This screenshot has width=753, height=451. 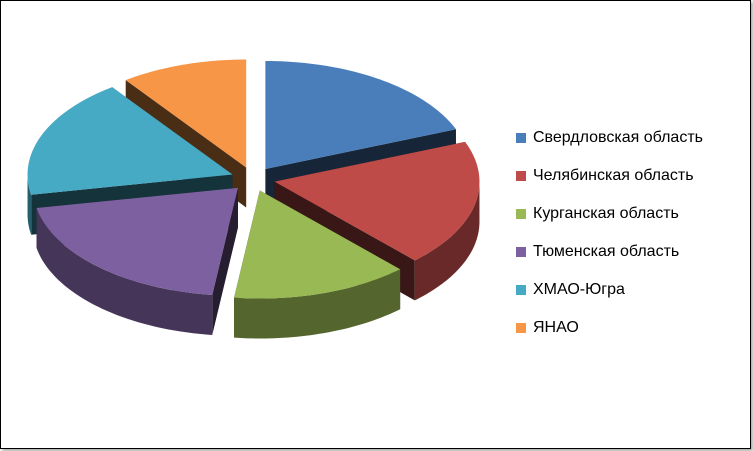 I want to click on legend-item: ЯНАО, so click(x=609, y=328).